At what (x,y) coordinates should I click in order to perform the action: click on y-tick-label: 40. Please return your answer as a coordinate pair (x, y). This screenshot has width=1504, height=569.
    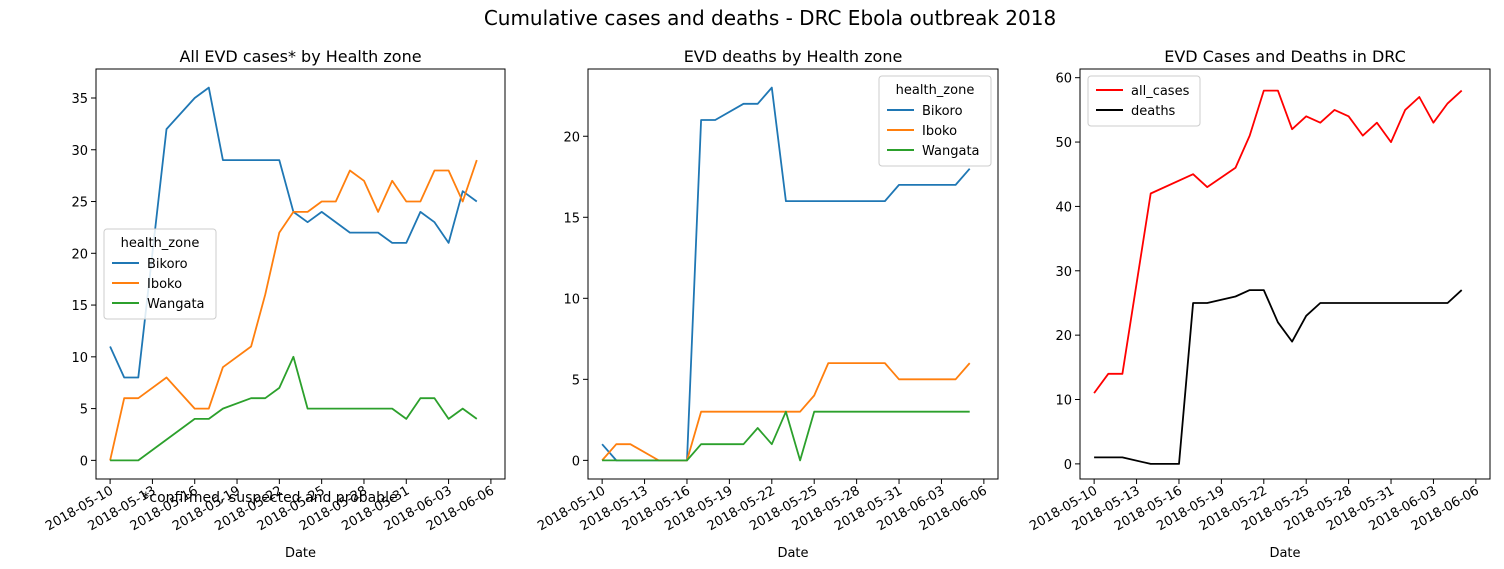
    Looking at the image, I should click on (1063, 207).